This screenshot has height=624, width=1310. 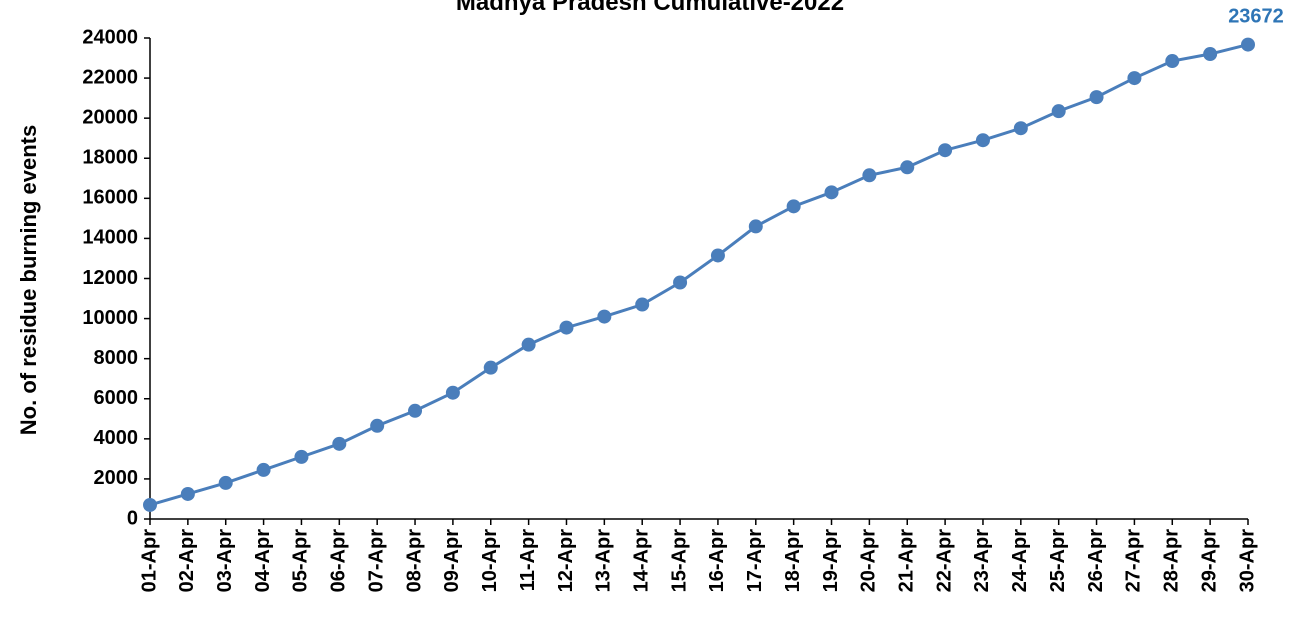 What do you see at coordinates (110, 158) in the screenshot?
I see `y-tick-label: 18000` at bounding box center [110, 158].